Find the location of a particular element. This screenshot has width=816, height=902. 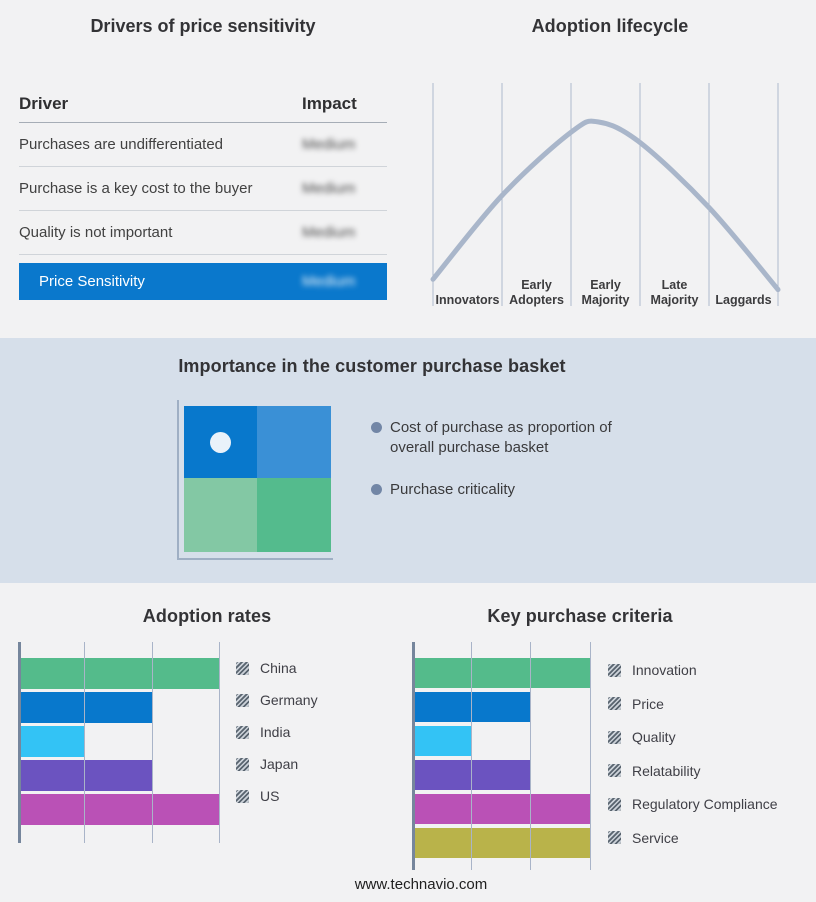

technavio-url: www.technavio.com is located at coordinates (421, 884).